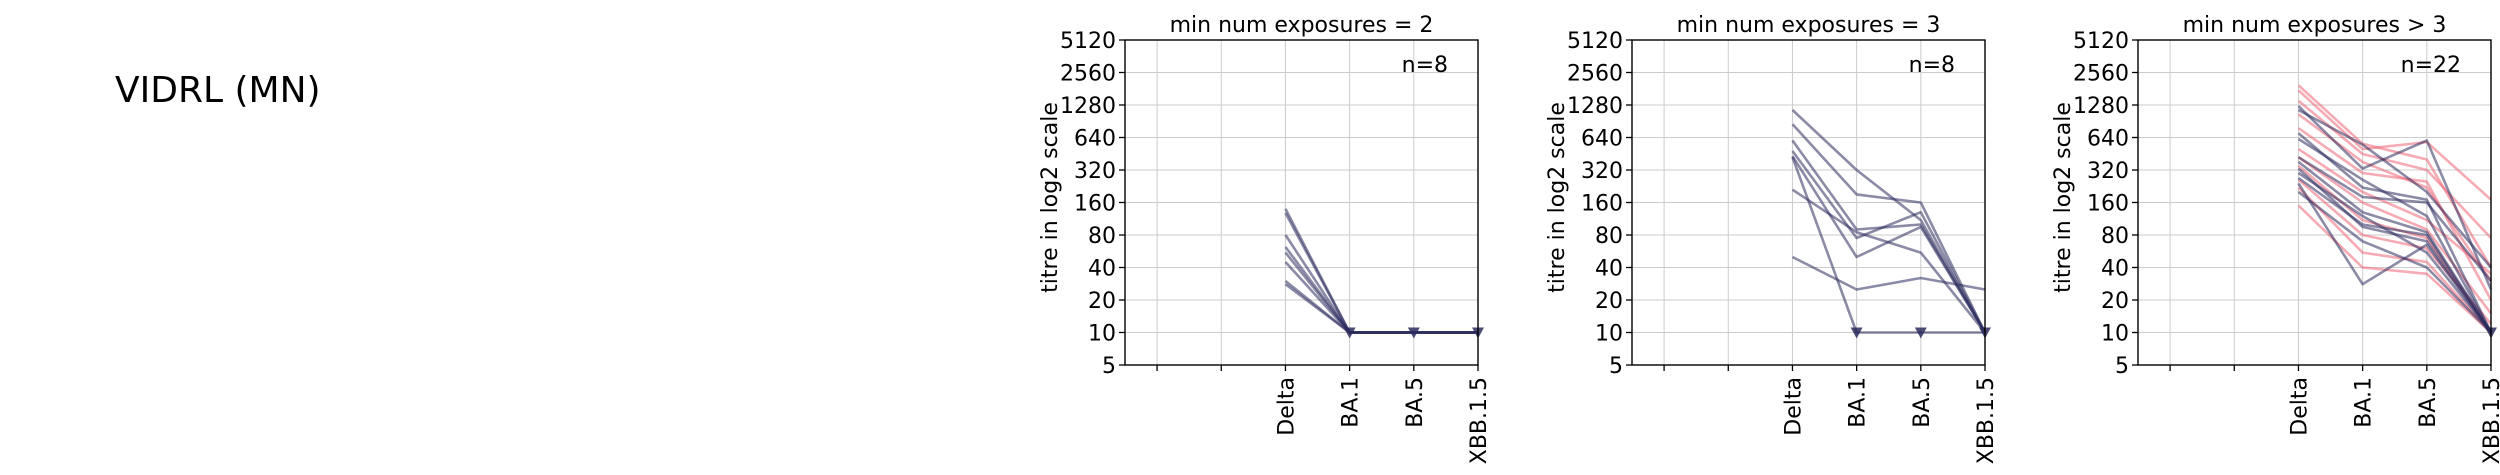 This screenshot has height=475, width=2500. What do you see at coordinates (218, 90) in the screenshot?
I see `page-title: VIDRL (MN)` at bounding box center [218, 90].